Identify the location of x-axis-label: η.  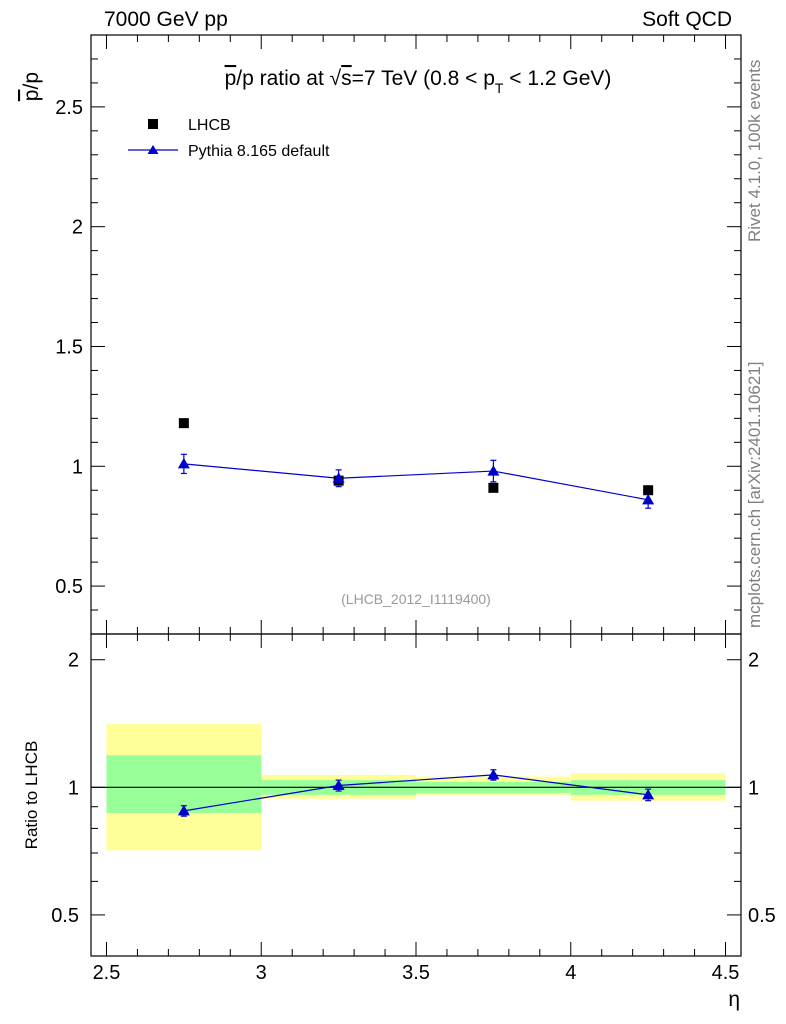
(734, 999).